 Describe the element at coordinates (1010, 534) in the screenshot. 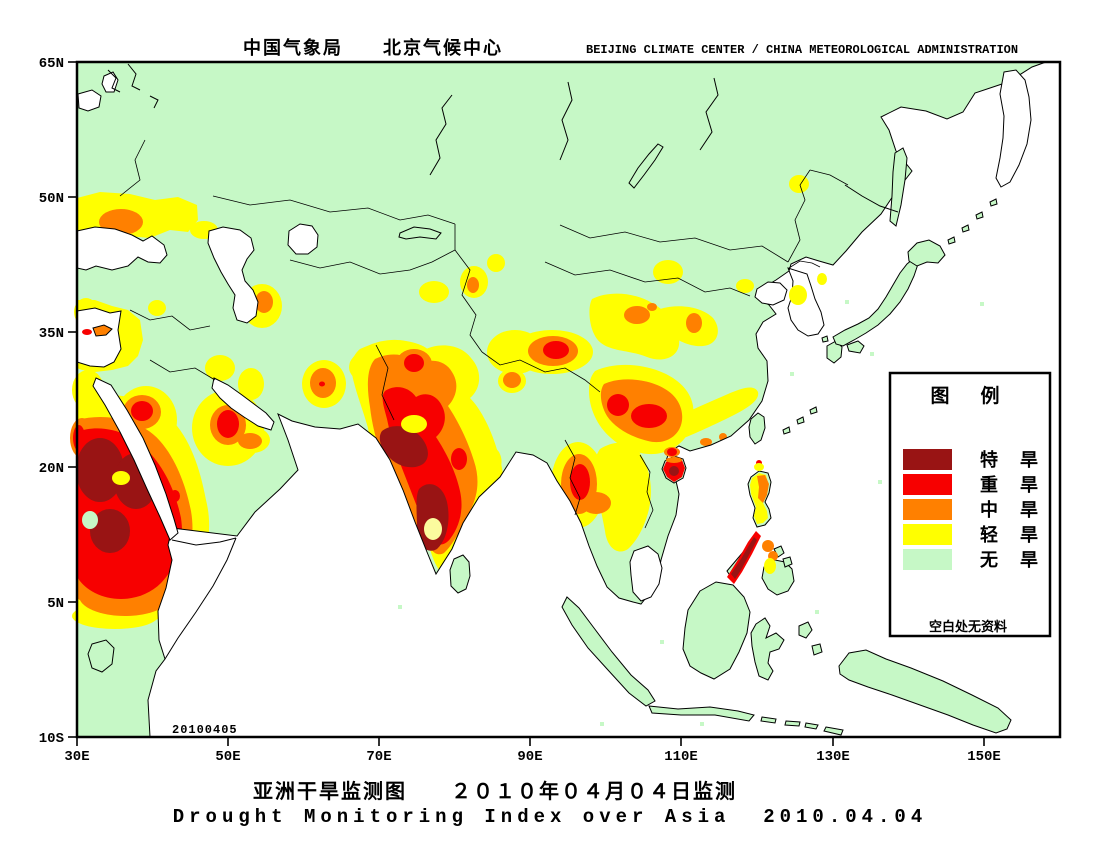

I see `legend-item-label: 轻 旱` at that location.